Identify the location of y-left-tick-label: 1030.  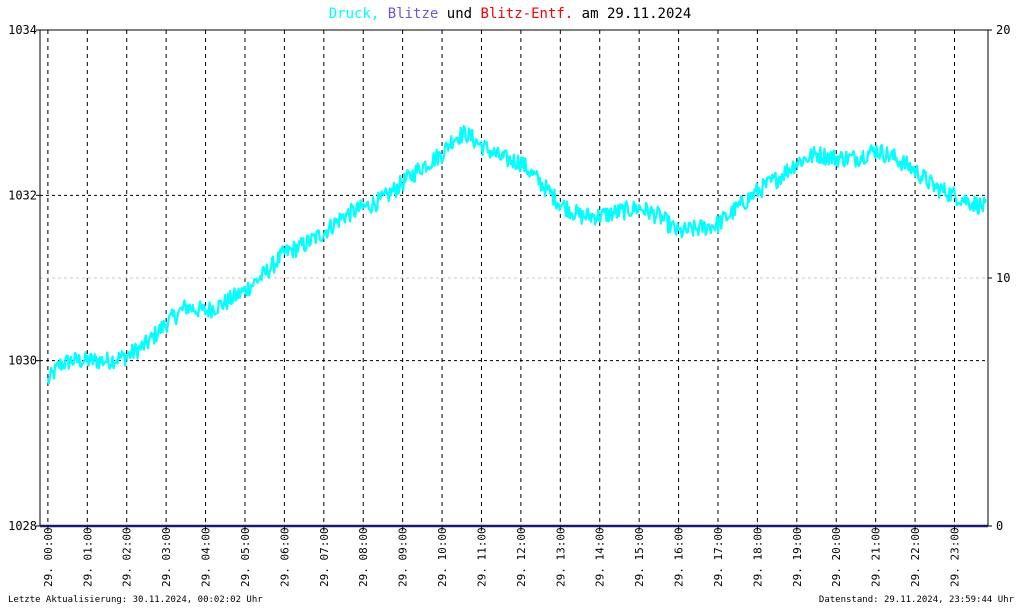
(22, 361).